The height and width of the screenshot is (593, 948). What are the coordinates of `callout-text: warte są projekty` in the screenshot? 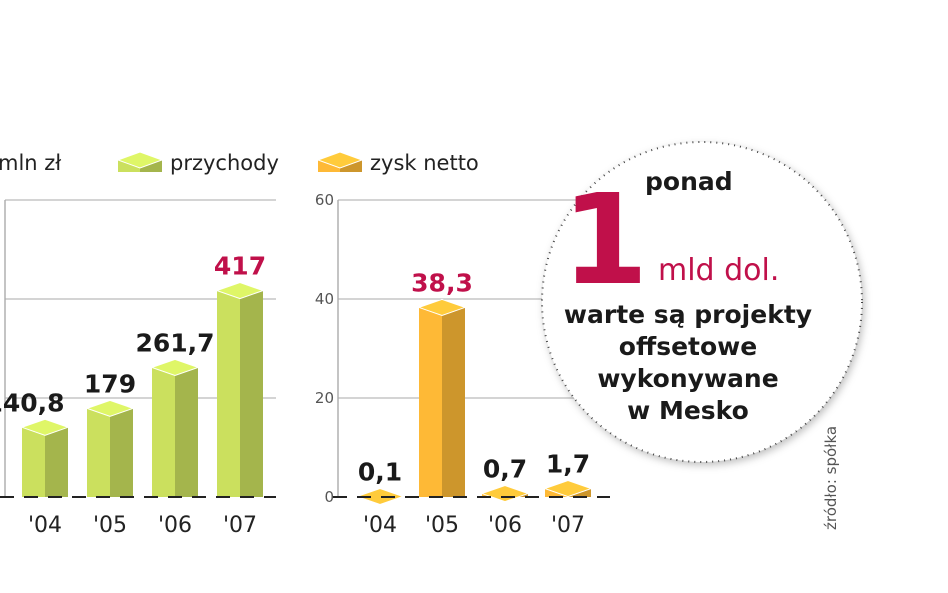 It's located at (688, 314).